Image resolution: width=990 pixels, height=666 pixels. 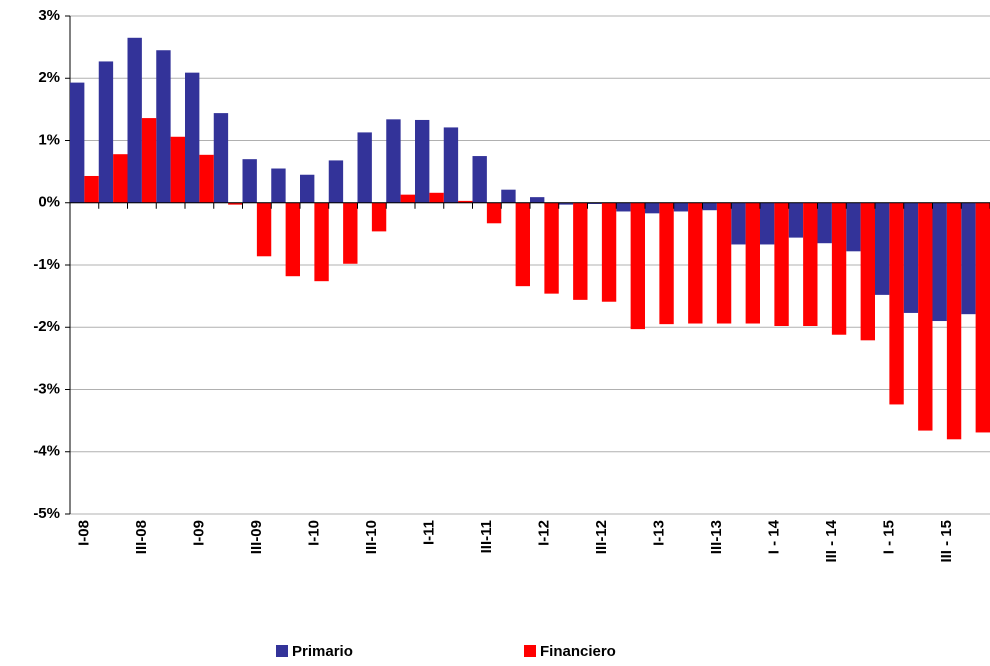 I want to click on x-tick-label: III-10, so click(x=371, y=537).